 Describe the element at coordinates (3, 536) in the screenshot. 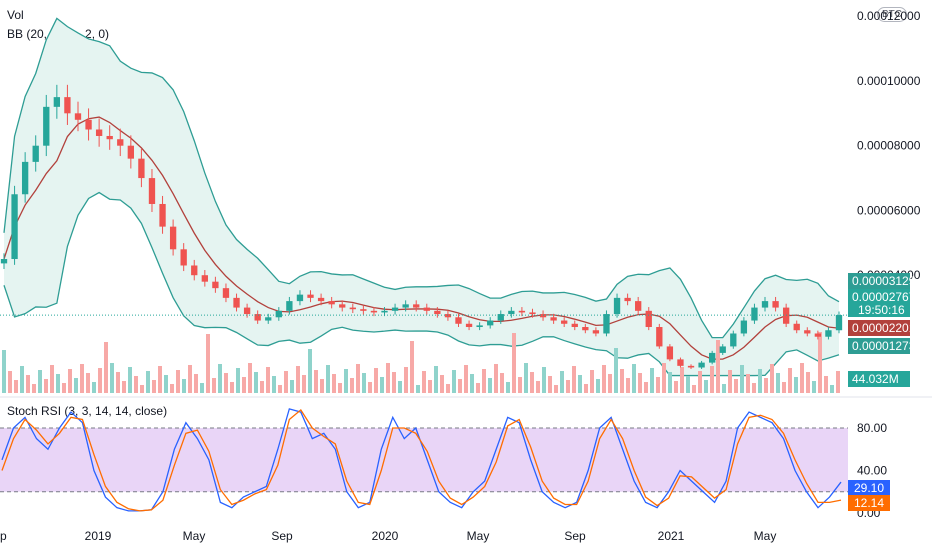

I see `time-axis-tick: p` at that location.